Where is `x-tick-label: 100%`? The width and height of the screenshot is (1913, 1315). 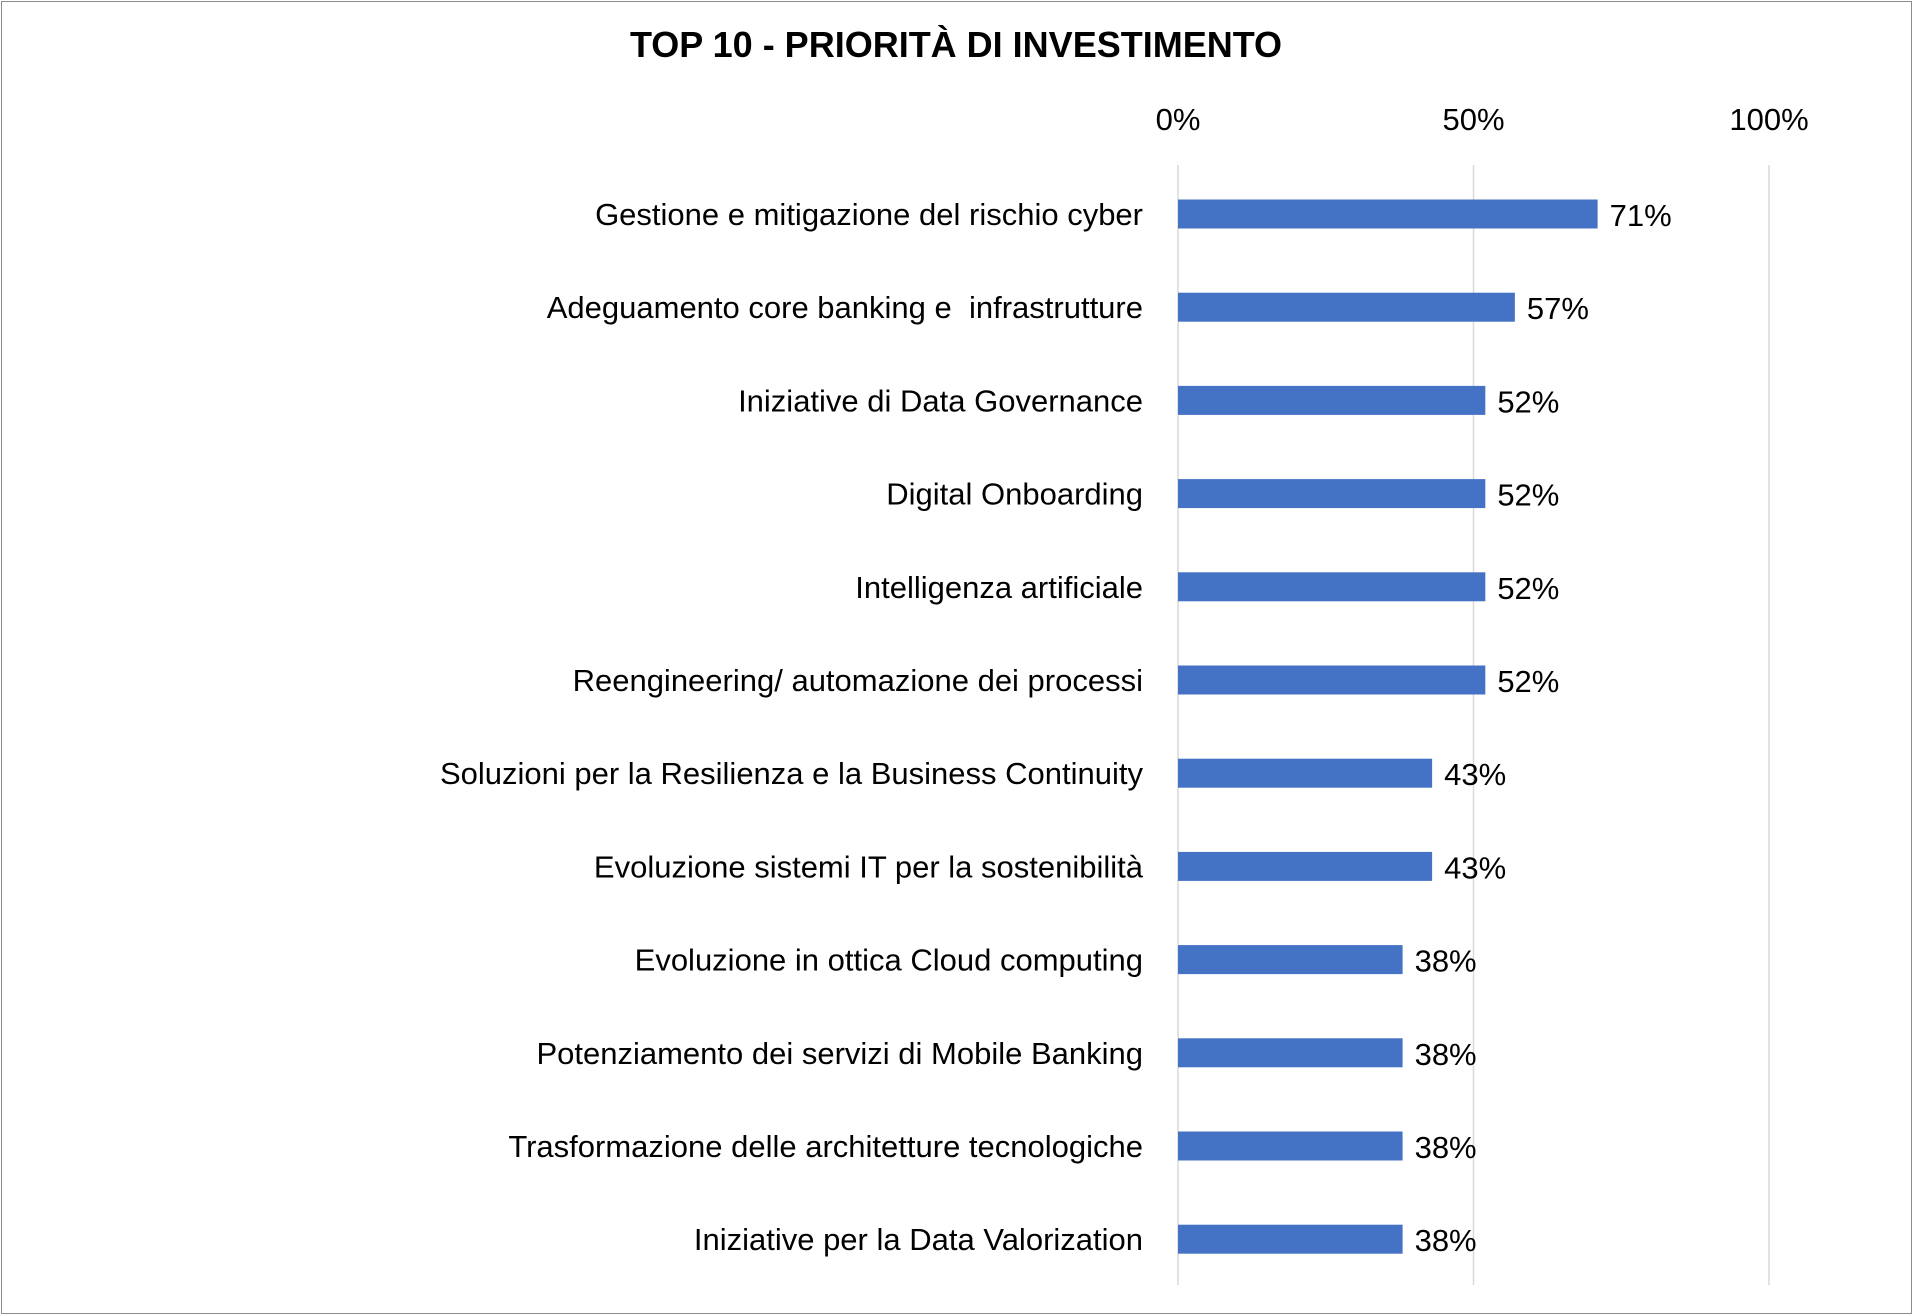
x-tick-label: 100% is located at coordinates (1768, 119).